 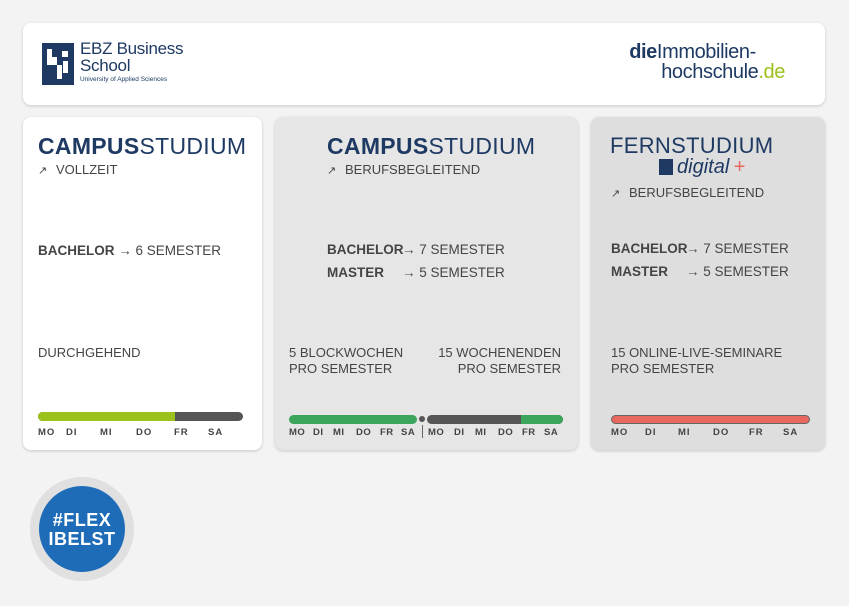 I want to click on immobilien-text: Immobilien-, so click(x=706, y=52).